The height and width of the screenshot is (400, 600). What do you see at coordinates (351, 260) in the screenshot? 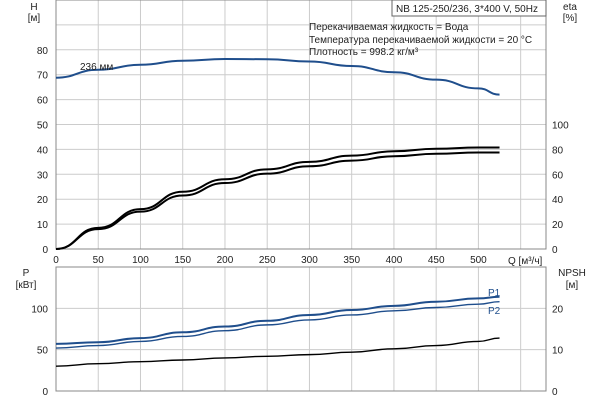
I see `x-tick-label: 350` at bounding box center [351, 260].